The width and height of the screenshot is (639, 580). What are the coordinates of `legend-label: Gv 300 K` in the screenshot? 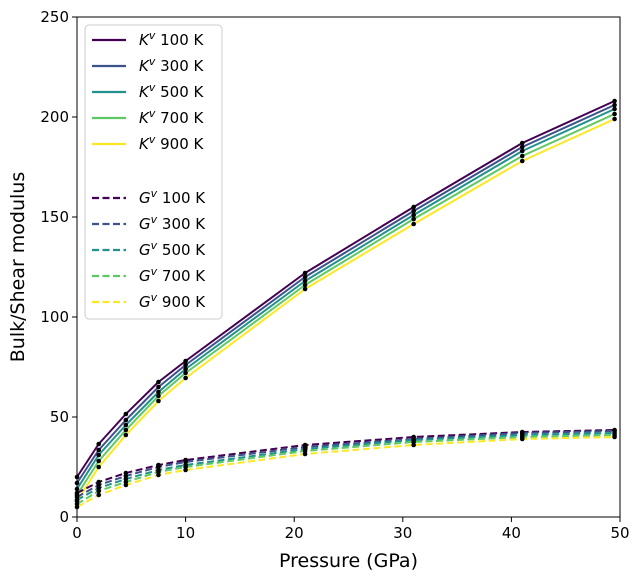 It's located at (172, 223).